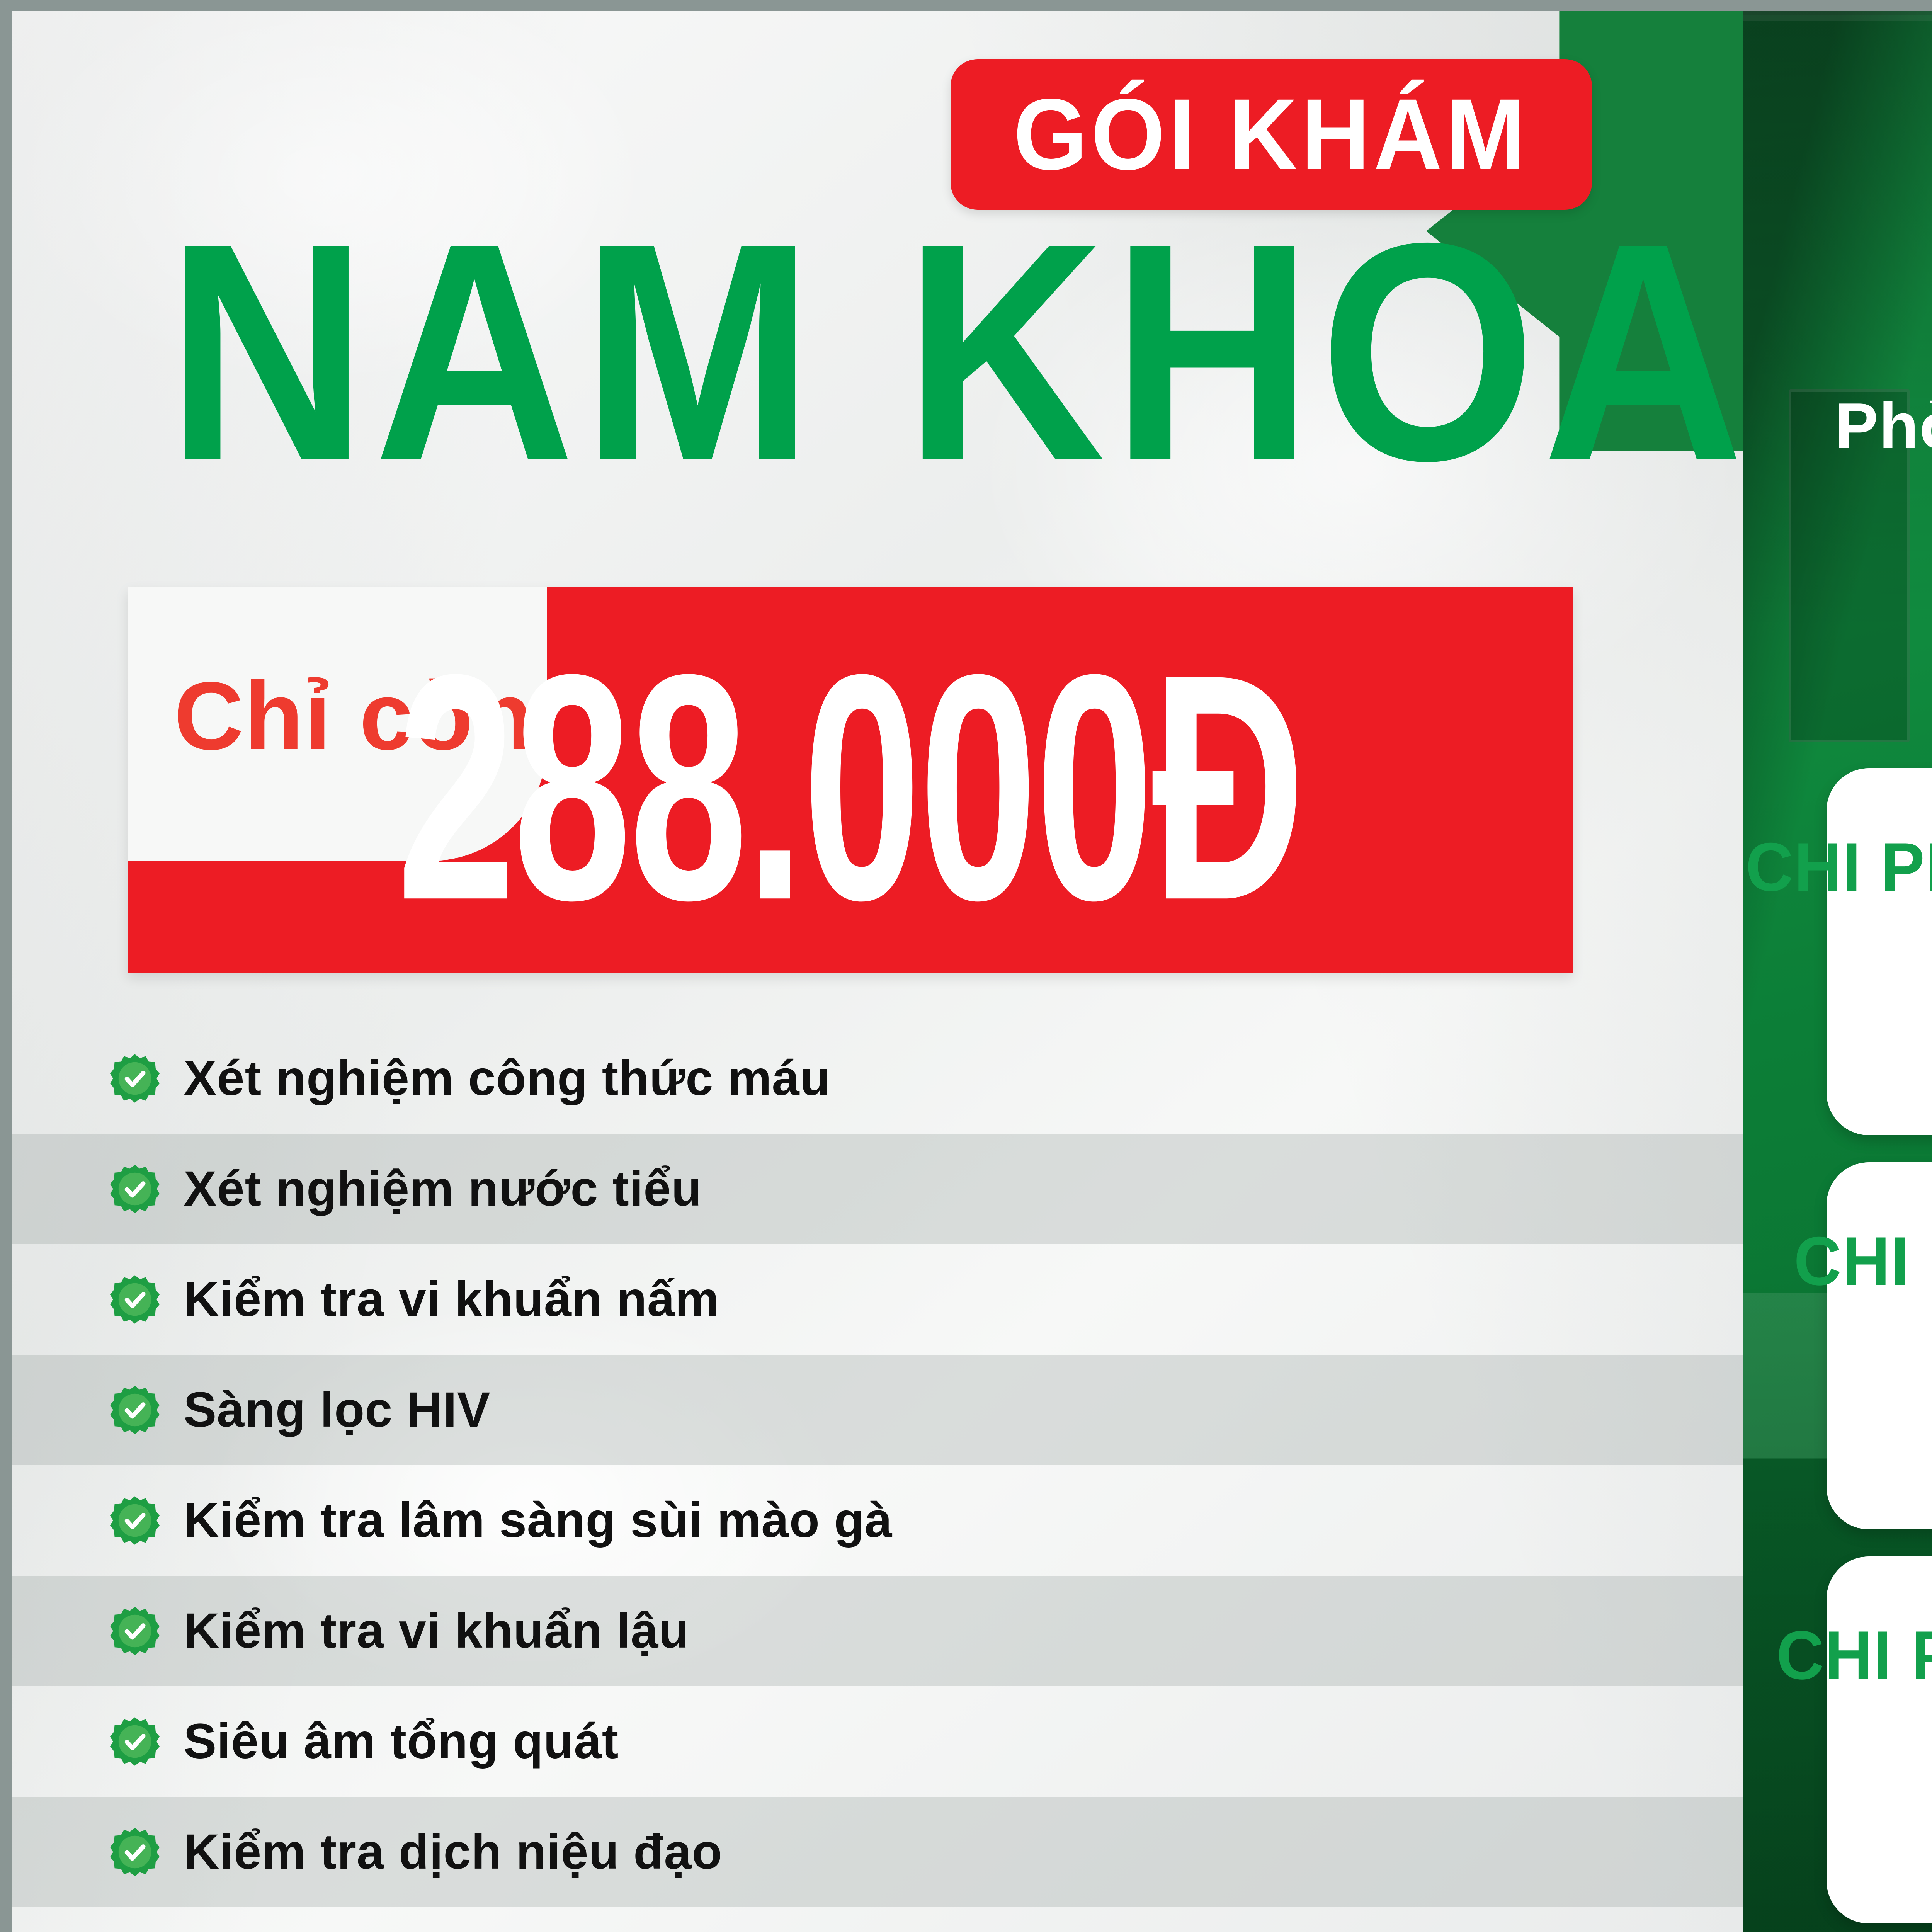 The image size is (1932, 1932). Describe the element at coordinates (878, 1410) in the screenshot. I see `list-item: Sàng lọc HIV` at that location.